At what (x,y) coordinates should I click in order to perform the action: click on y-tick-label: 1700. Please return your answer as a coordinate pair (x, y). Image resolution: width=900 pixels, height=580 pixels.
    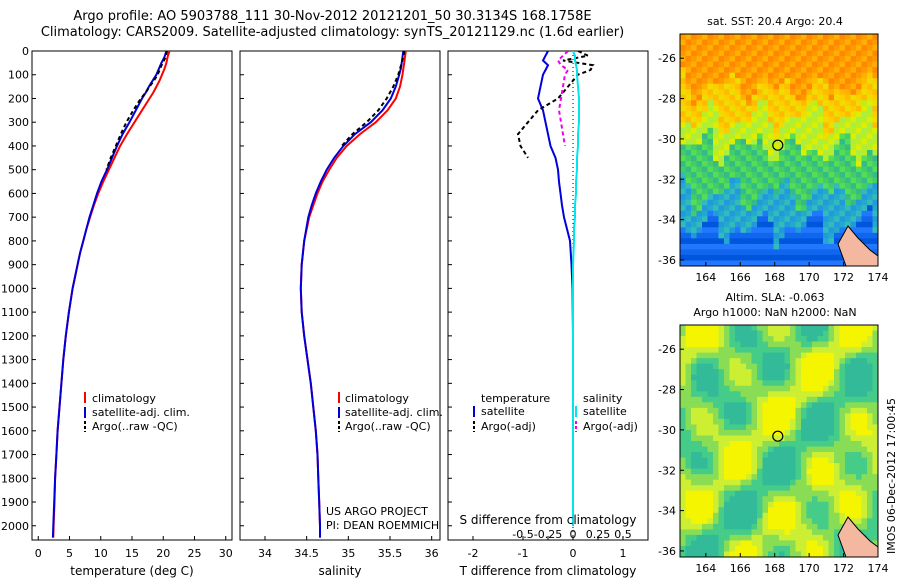
    Looking at the image, I should click on (15, 455).